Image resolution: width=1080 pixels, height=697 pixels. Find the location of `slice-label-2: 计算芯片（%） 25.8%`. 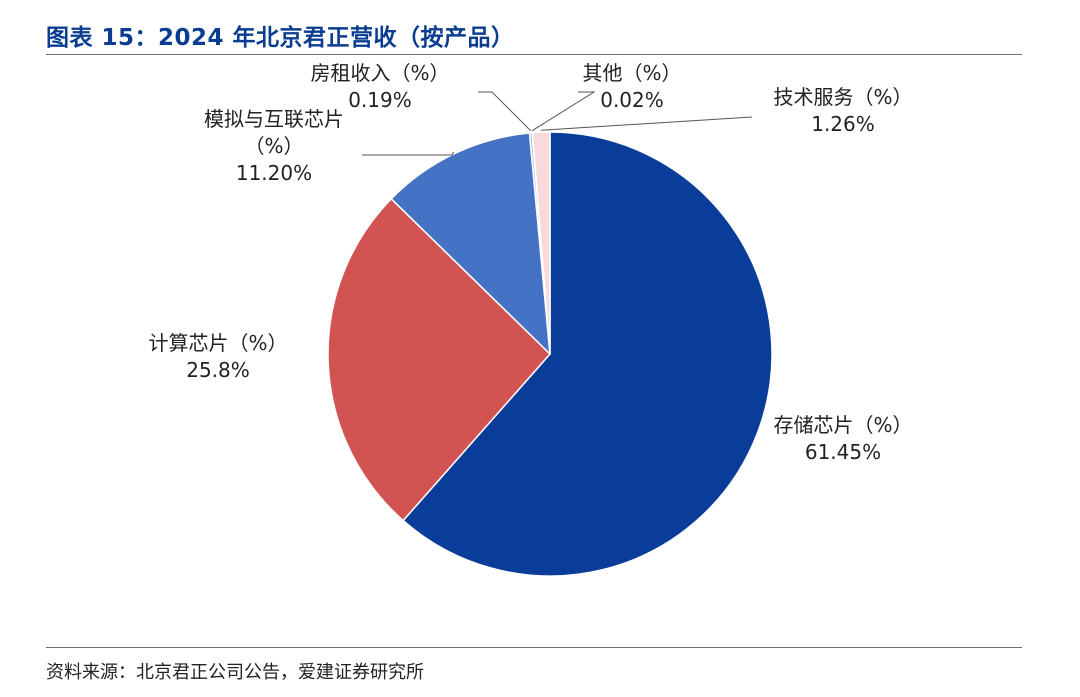

slice-label-2: 计算芯片（%） 25.8% is located at coordinates (217, 356).